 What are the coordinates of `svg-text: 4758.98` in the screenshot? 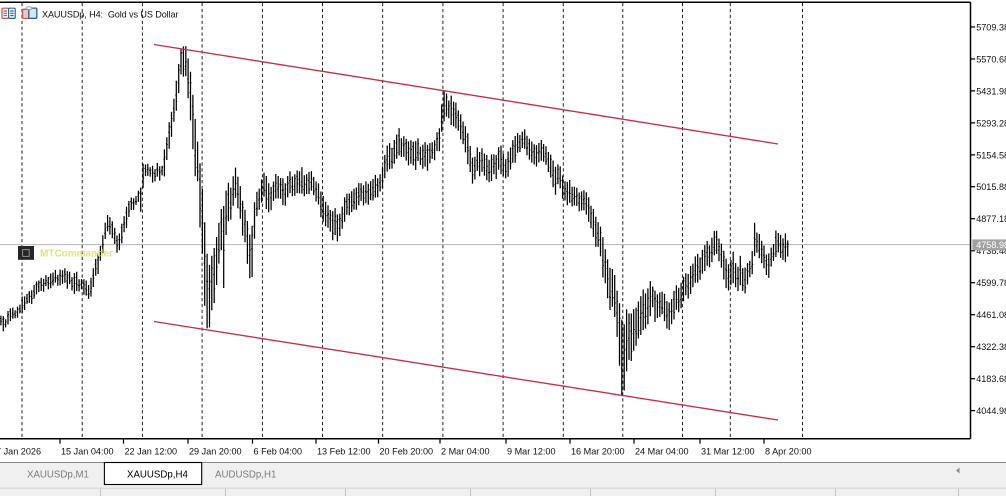 It's located at (991, 245).